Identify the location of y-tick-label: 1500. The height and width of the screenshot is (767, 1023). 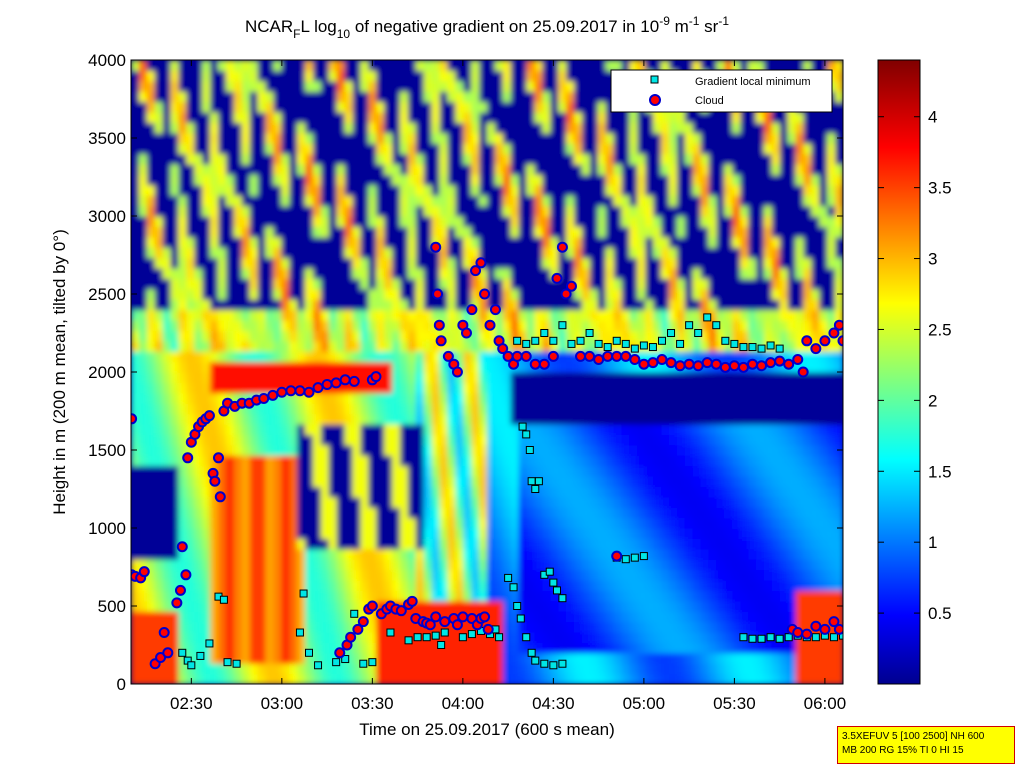
(107, 450).